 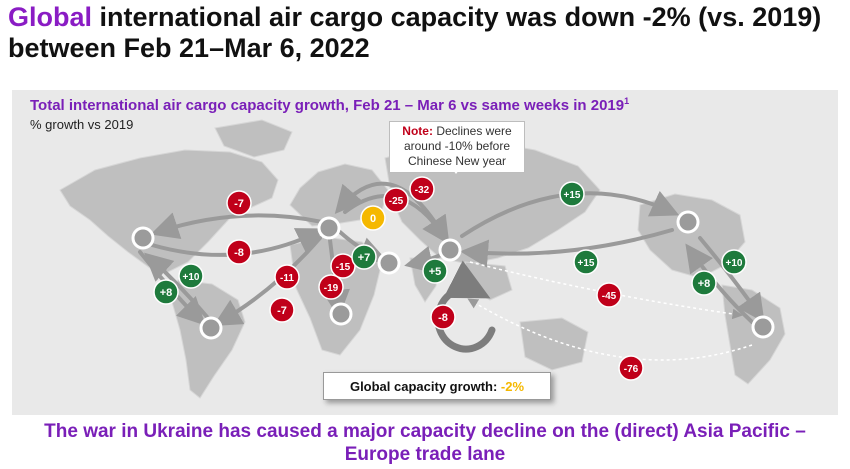 I want to click on chart-title-footnote: 1, so click(x=627, y=101).